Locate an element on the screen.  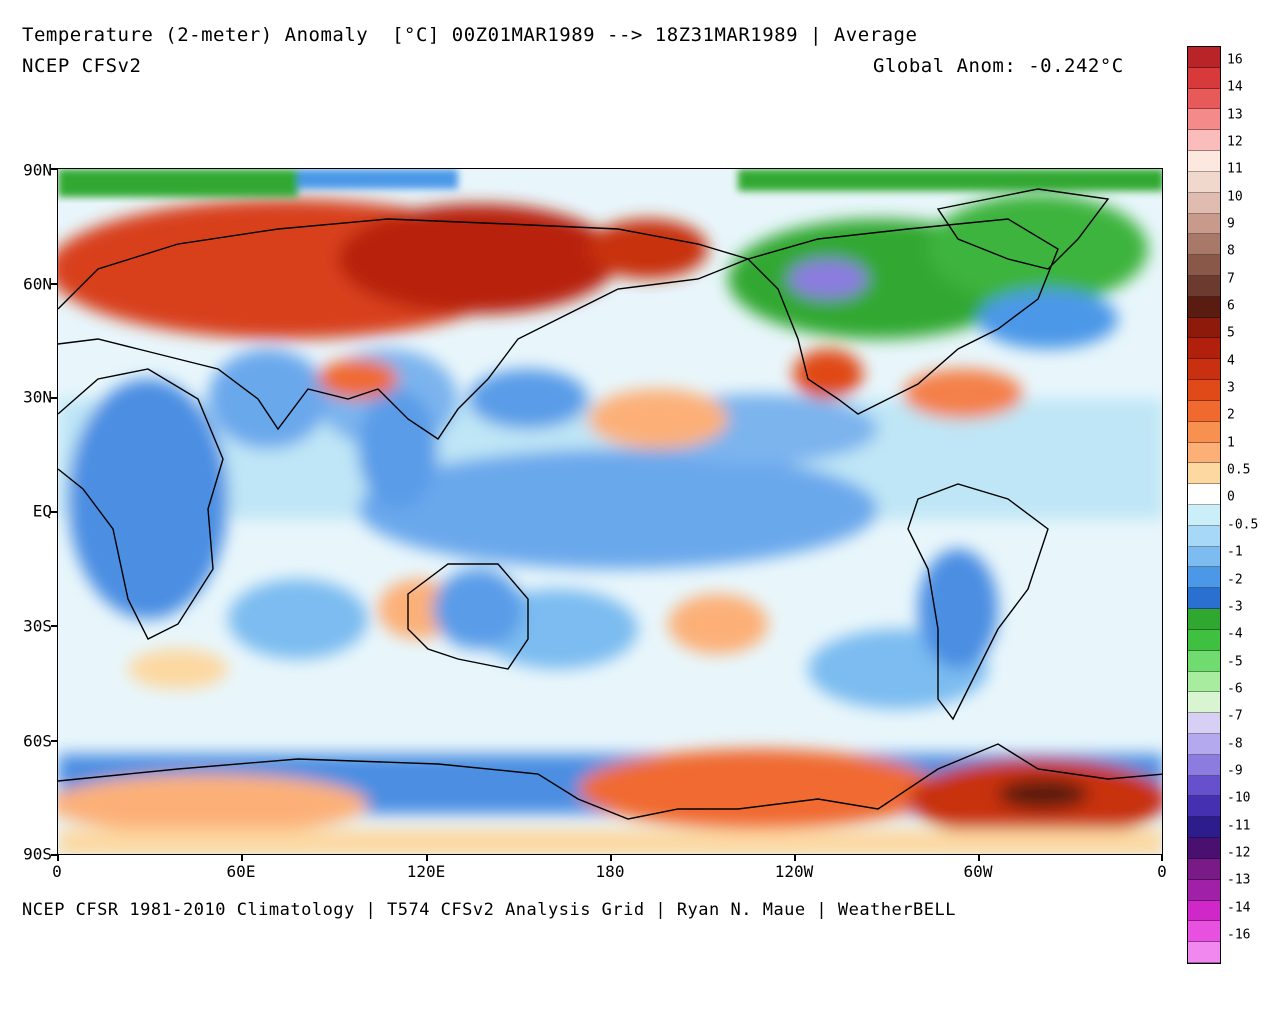
colorbar-label: -4 is located at coordinates (1235, 634).